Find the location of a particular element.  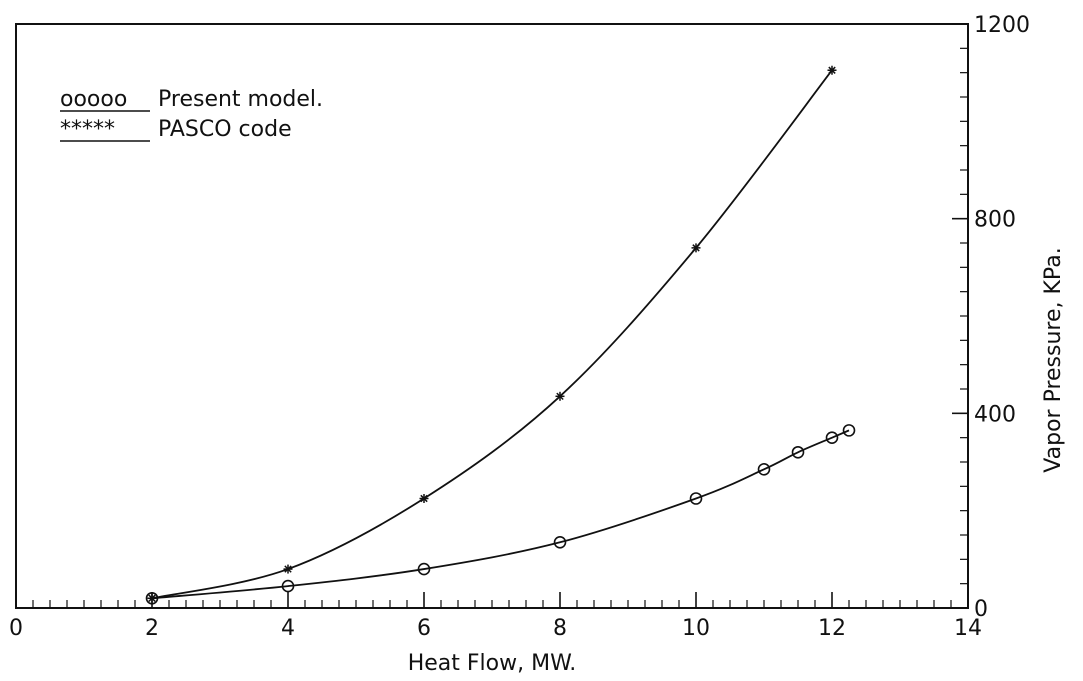

x-tick-labels: 0 2 4 6 8 10 12 14 is located at coordinates (495, 628).